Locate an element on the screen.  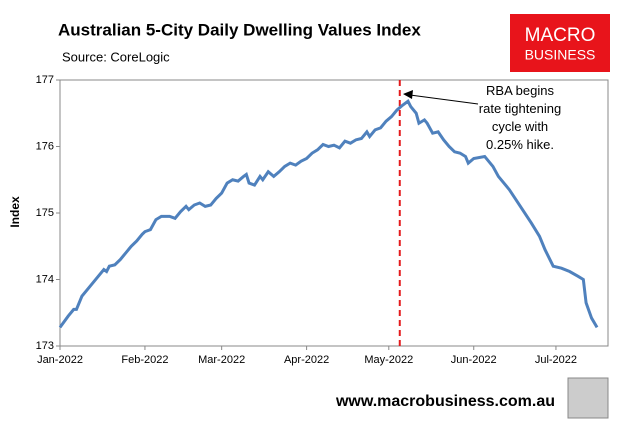
y-tick-label: 173 is located at coordinates (45, 346).